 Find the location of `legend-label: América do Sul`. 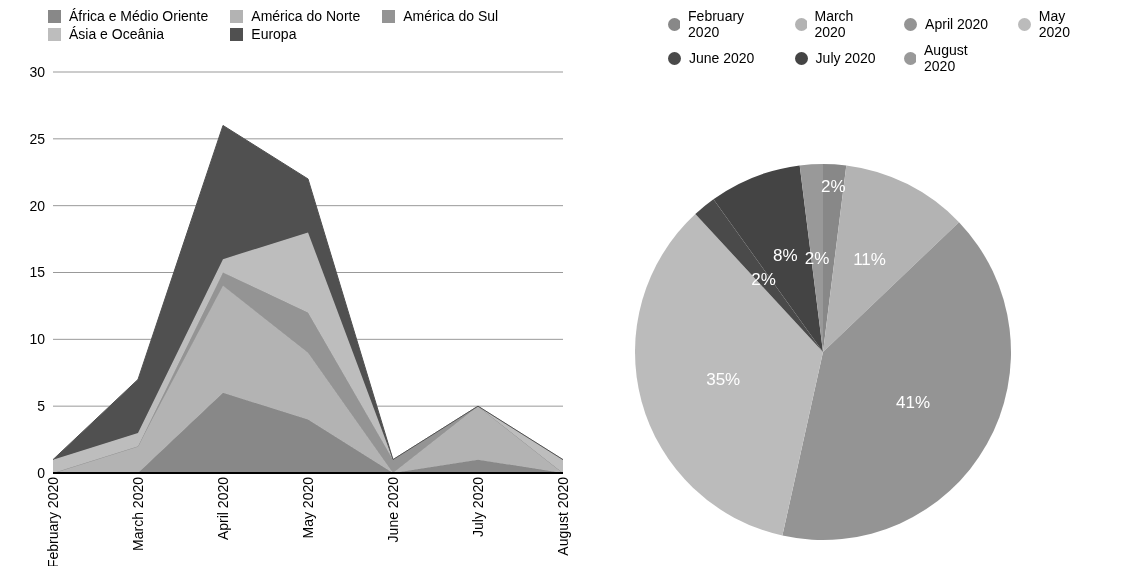

legend-label: América do Sul is located at coordinates (451, 16).